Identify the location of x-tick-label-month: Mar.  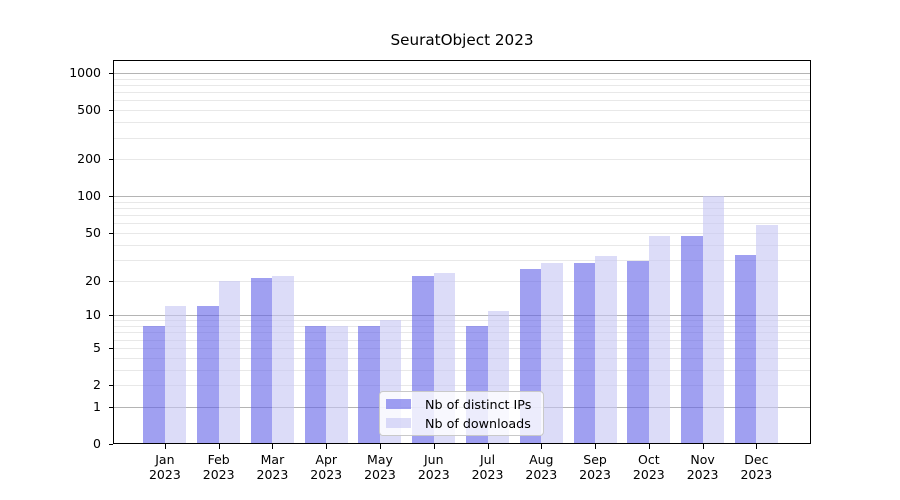
(272, 459).